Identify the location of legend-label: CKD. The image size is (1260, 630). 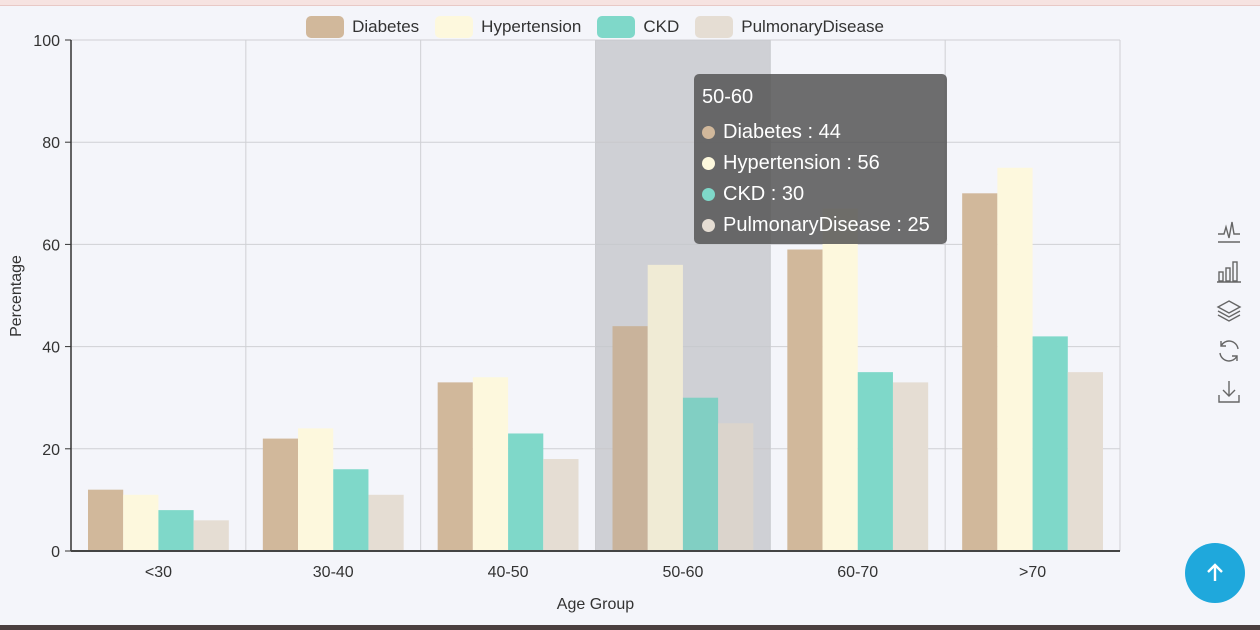
(661, 26).